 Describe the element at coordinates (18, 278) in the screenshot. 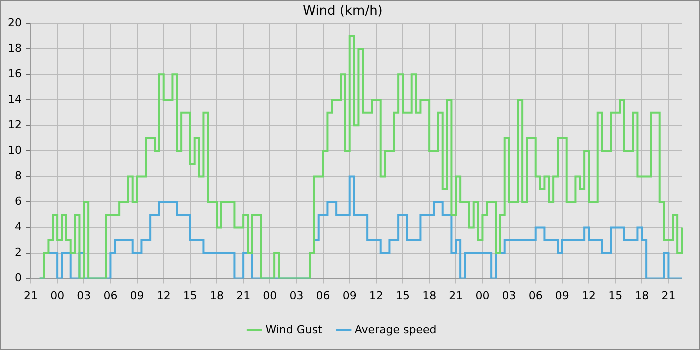

I see `y-tick-label: 0` at that location.